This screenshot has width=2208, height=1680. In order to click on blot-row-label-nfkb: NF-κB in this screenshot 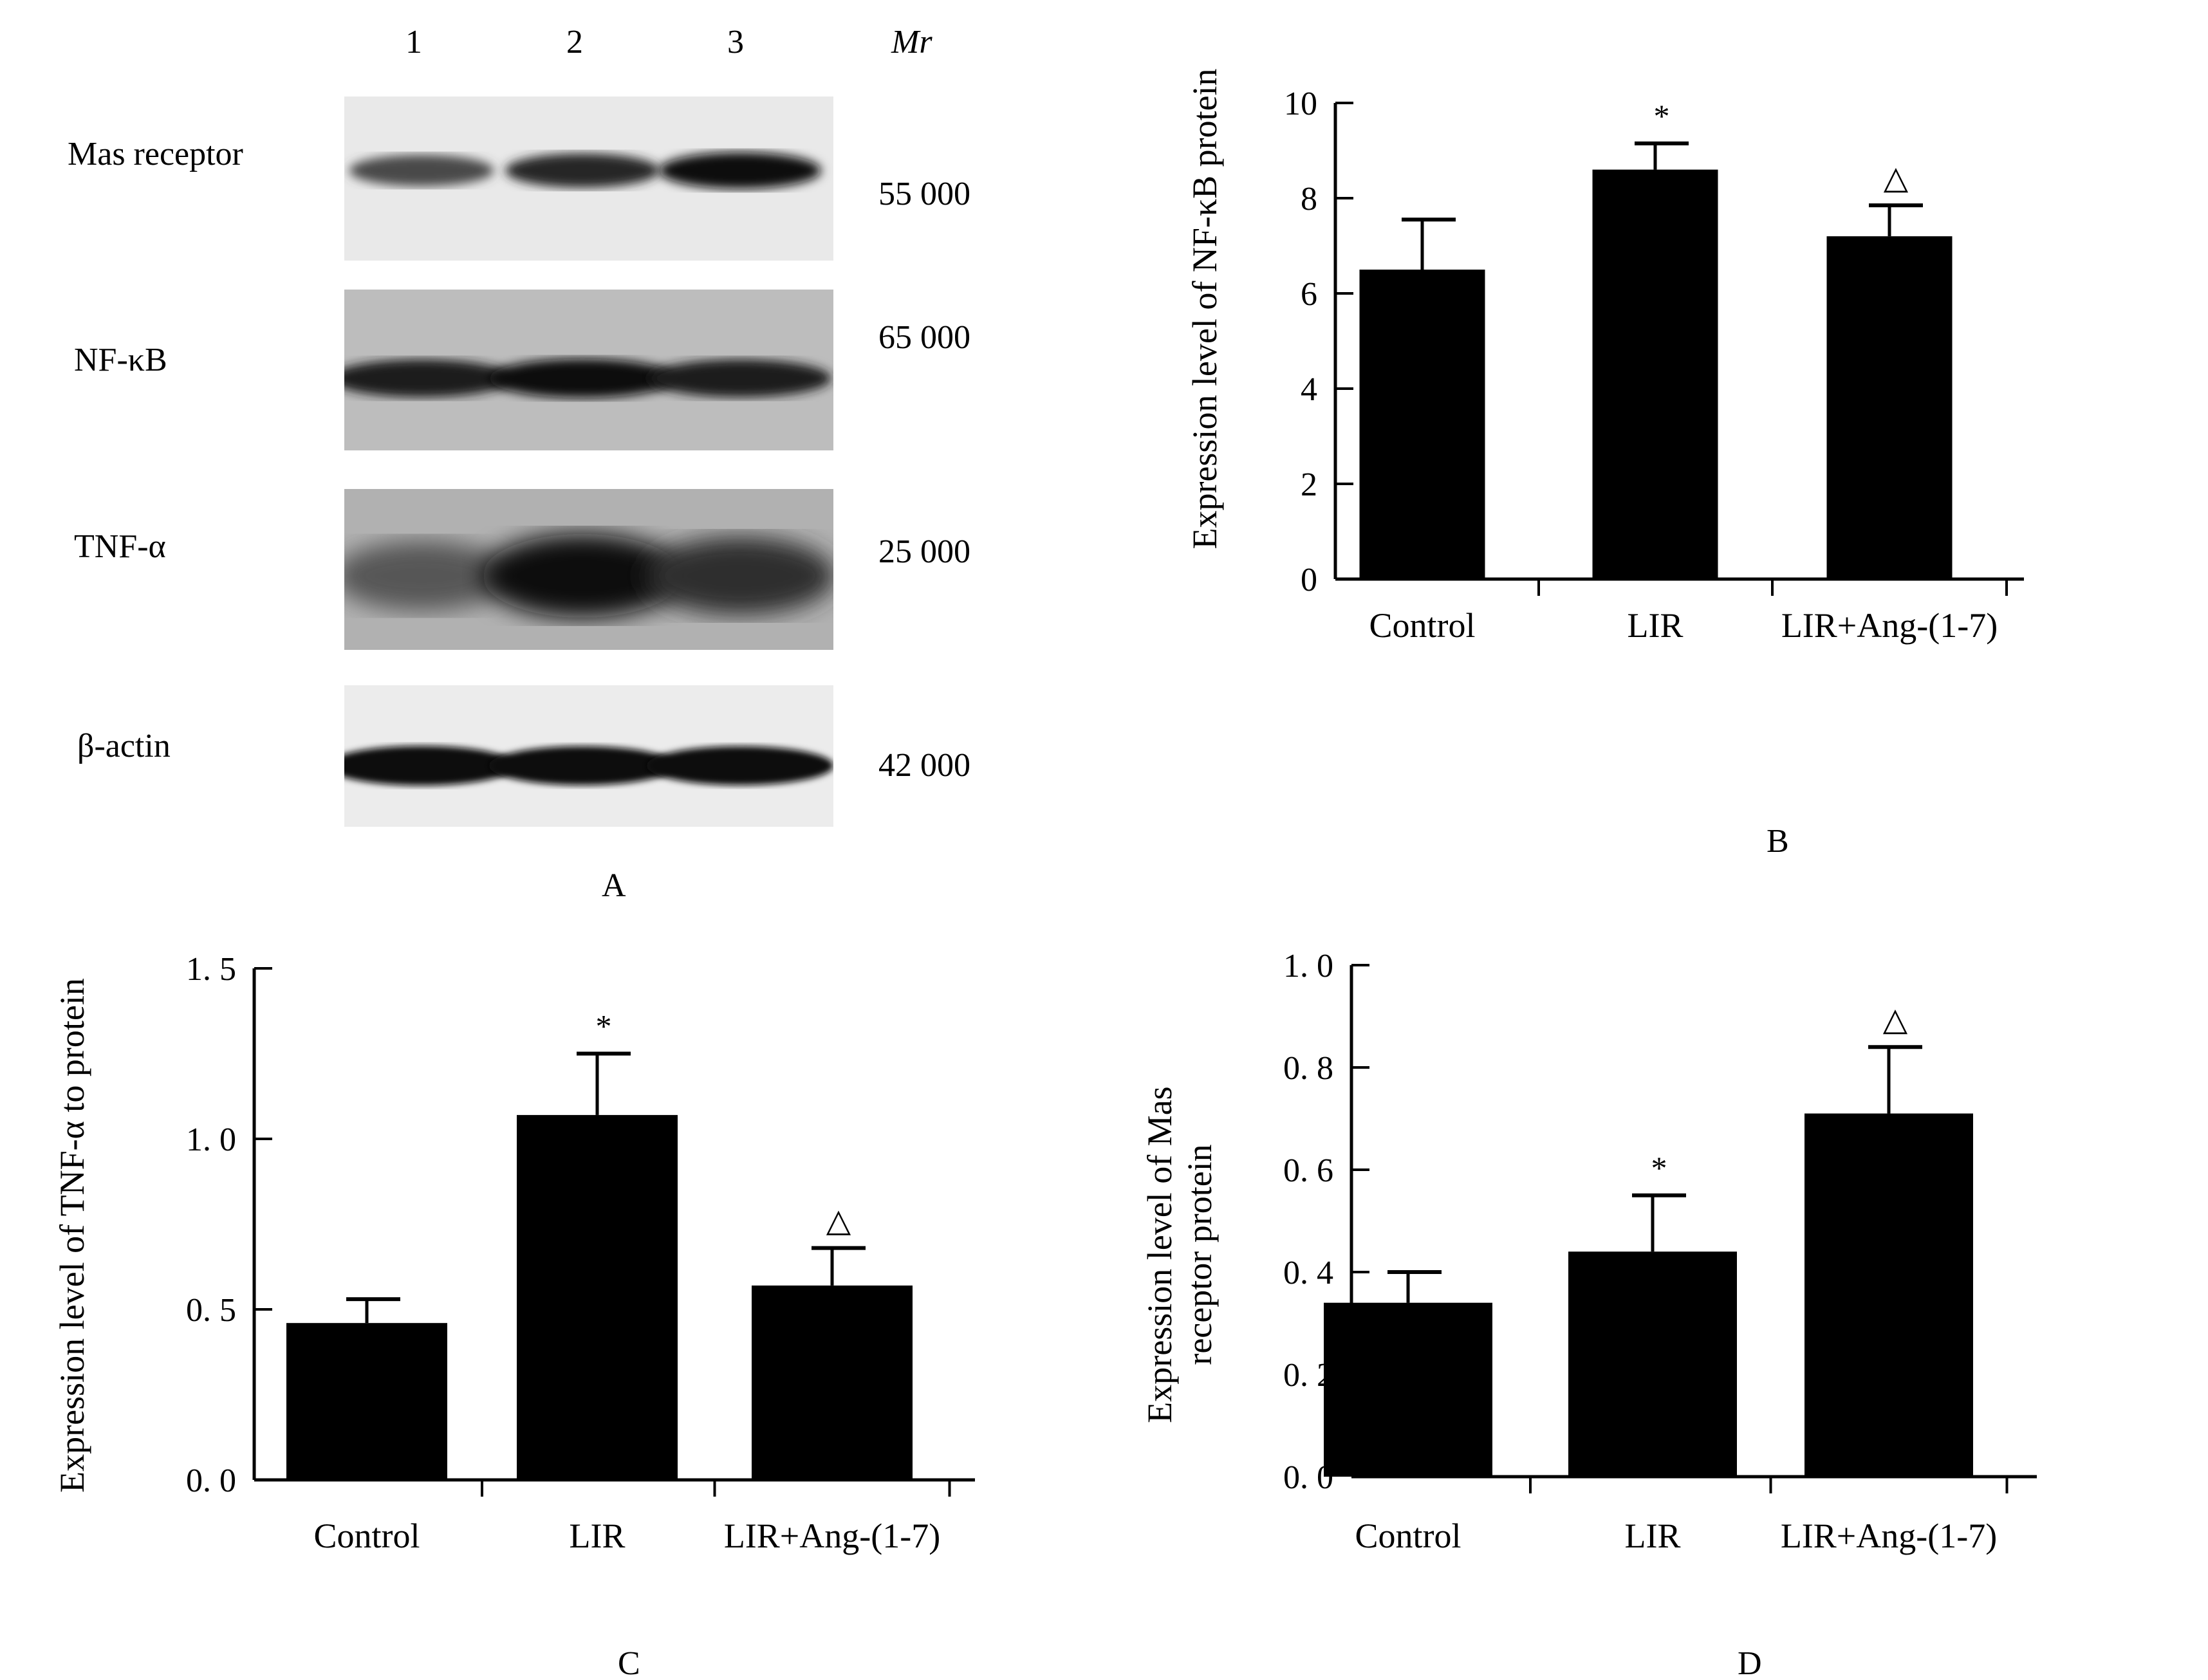, I will do `click(120, 360)`.